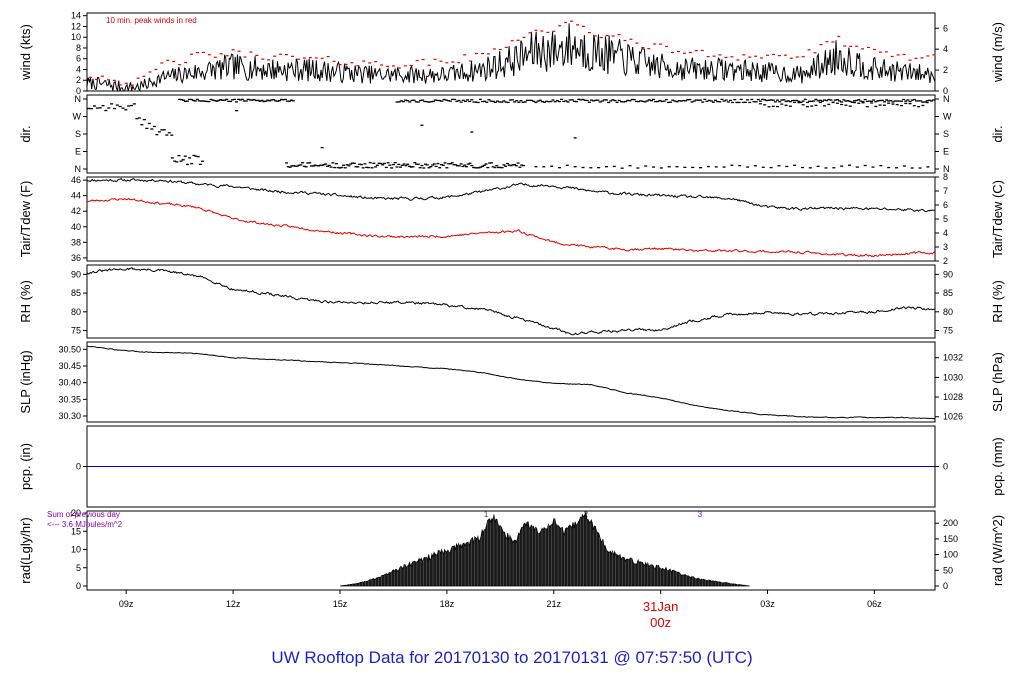 The width and height of the screenshot is (1024, 700). What do you see at coordinates (997, 219) in the screenshot?
I see `temp-ylabel-right: Tair/Tdew (C)` at bounding box center [997, 219].